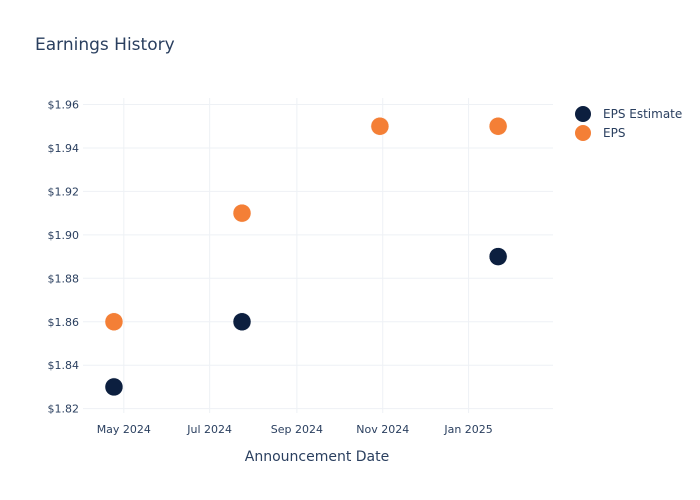 This screenshot has width=700, height=500. What do you see at coordinates (209, 429) in the screenshot?
I see `x-tick-label: Jul 2024` at bounding box center [209, 429].